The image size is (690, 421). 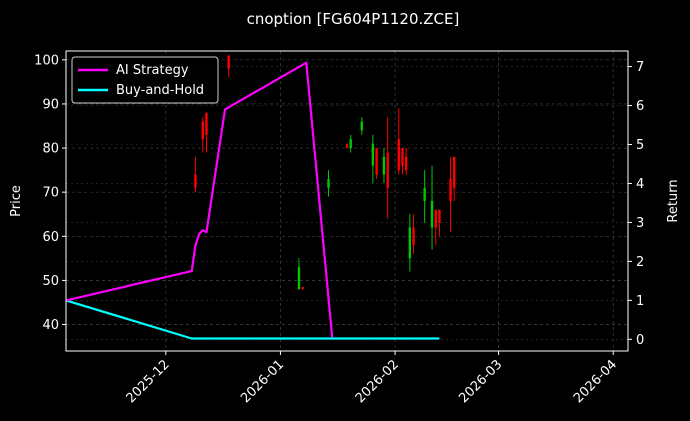 I want to click on legend-box, so click(x=145, y=80).